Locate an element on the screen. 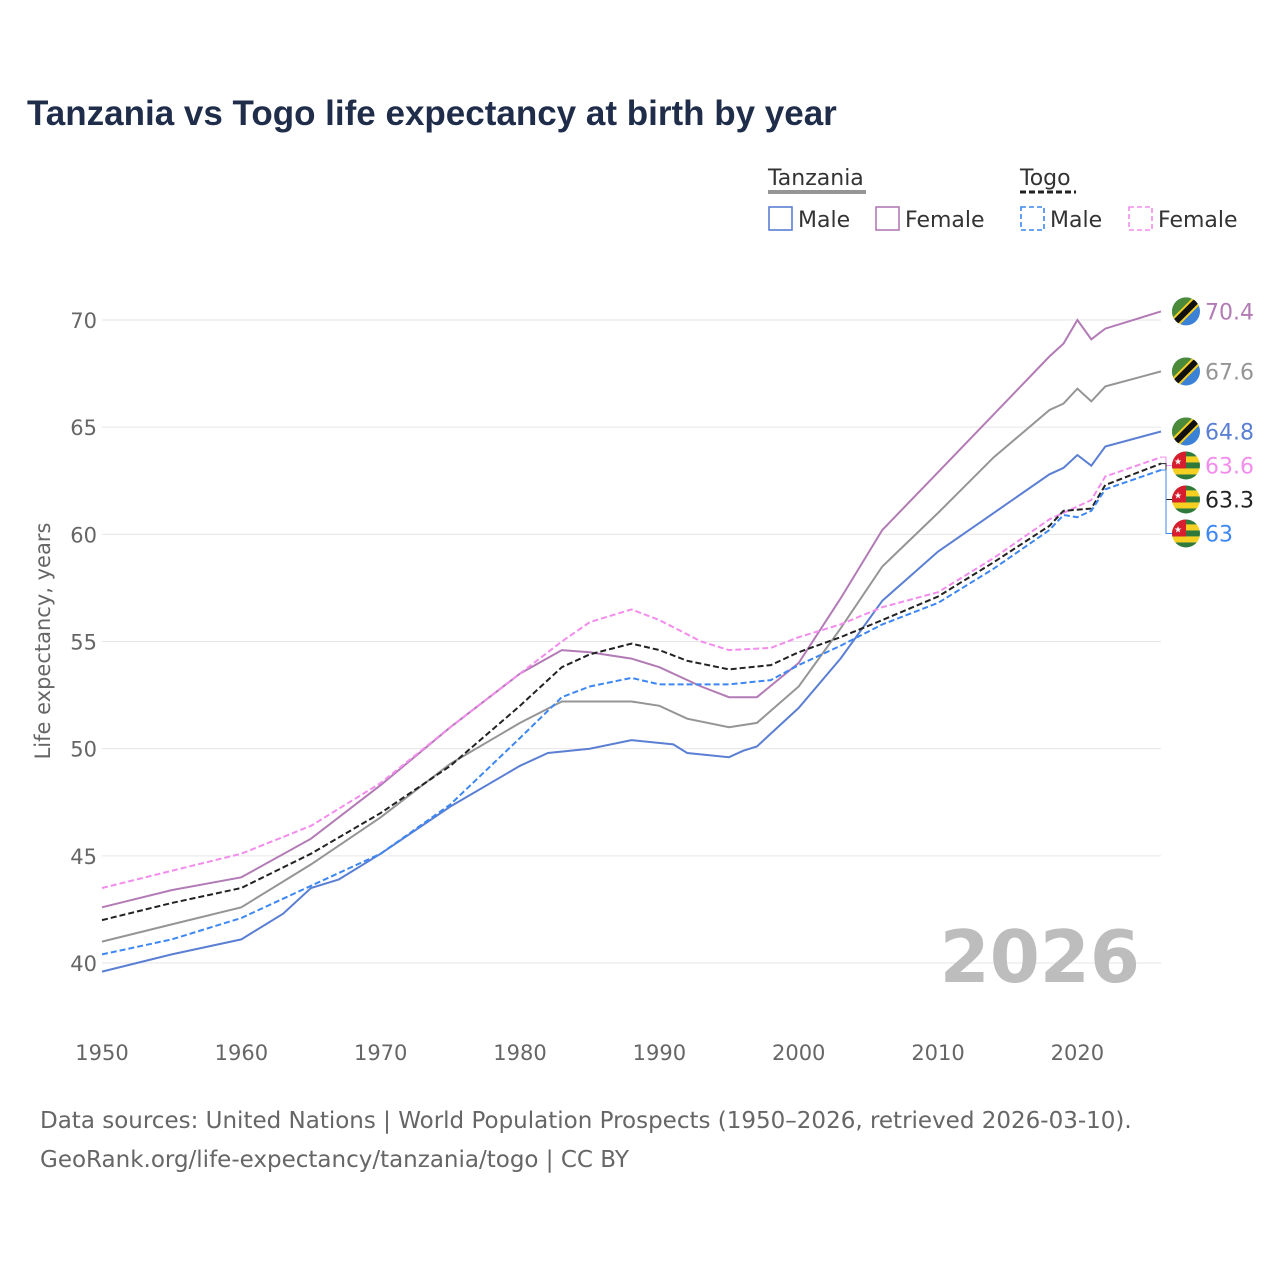 The height and width of the screenshot is (1280, 1280). end-value-label: 64.8 is located at coordinates (1229, 432).